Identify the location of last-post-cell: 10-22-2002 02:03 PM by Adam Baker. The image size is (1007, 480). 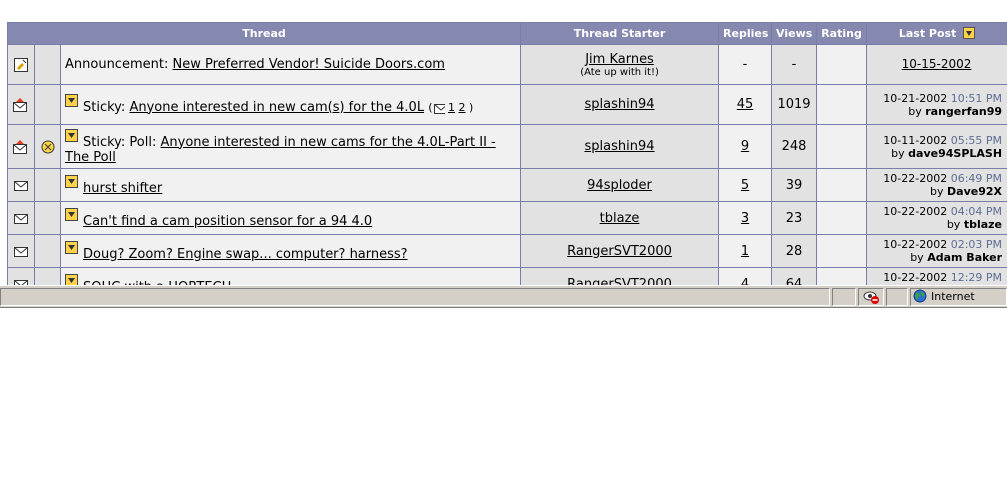
(936, 251).